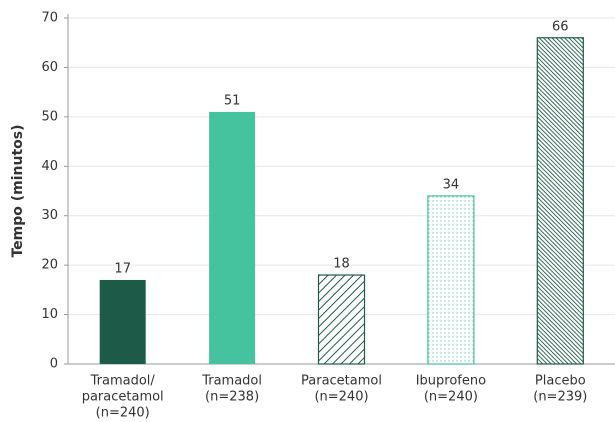 This screenshot has height=422, width=615. I want to click on value-label: 51, so click(232, 100).